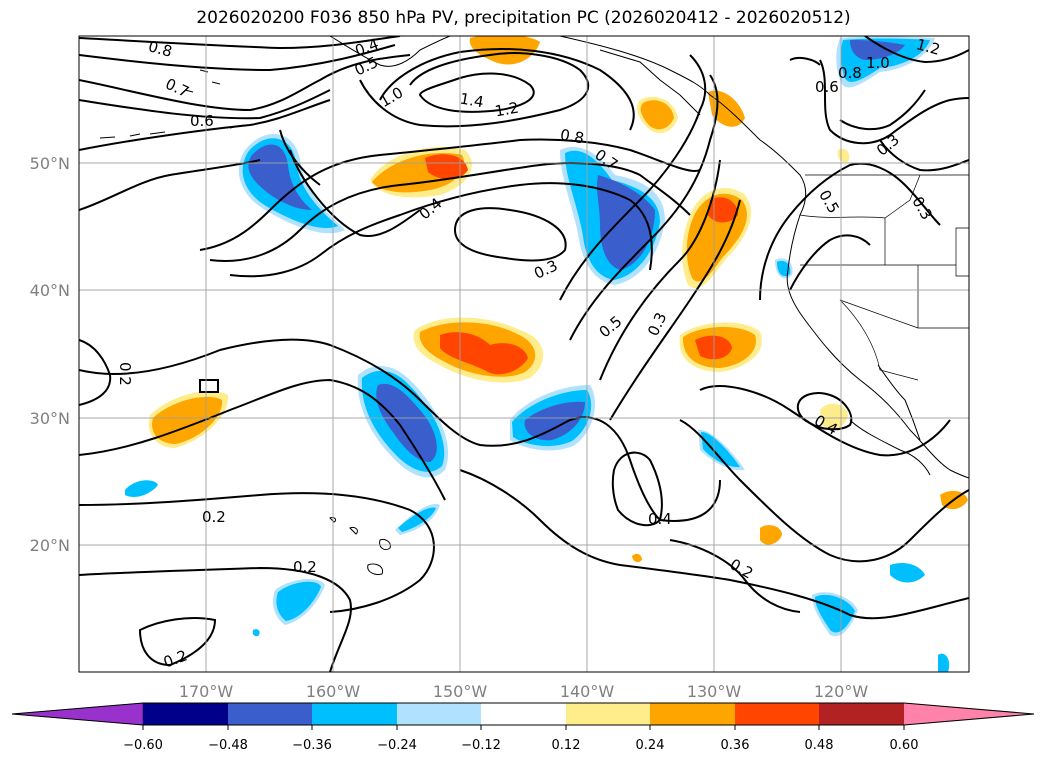  What do you see at coordinates (650, 745) in the screenshot?
I see `colorbar-tick-label: 0.24` at bounding box center [650, 745].